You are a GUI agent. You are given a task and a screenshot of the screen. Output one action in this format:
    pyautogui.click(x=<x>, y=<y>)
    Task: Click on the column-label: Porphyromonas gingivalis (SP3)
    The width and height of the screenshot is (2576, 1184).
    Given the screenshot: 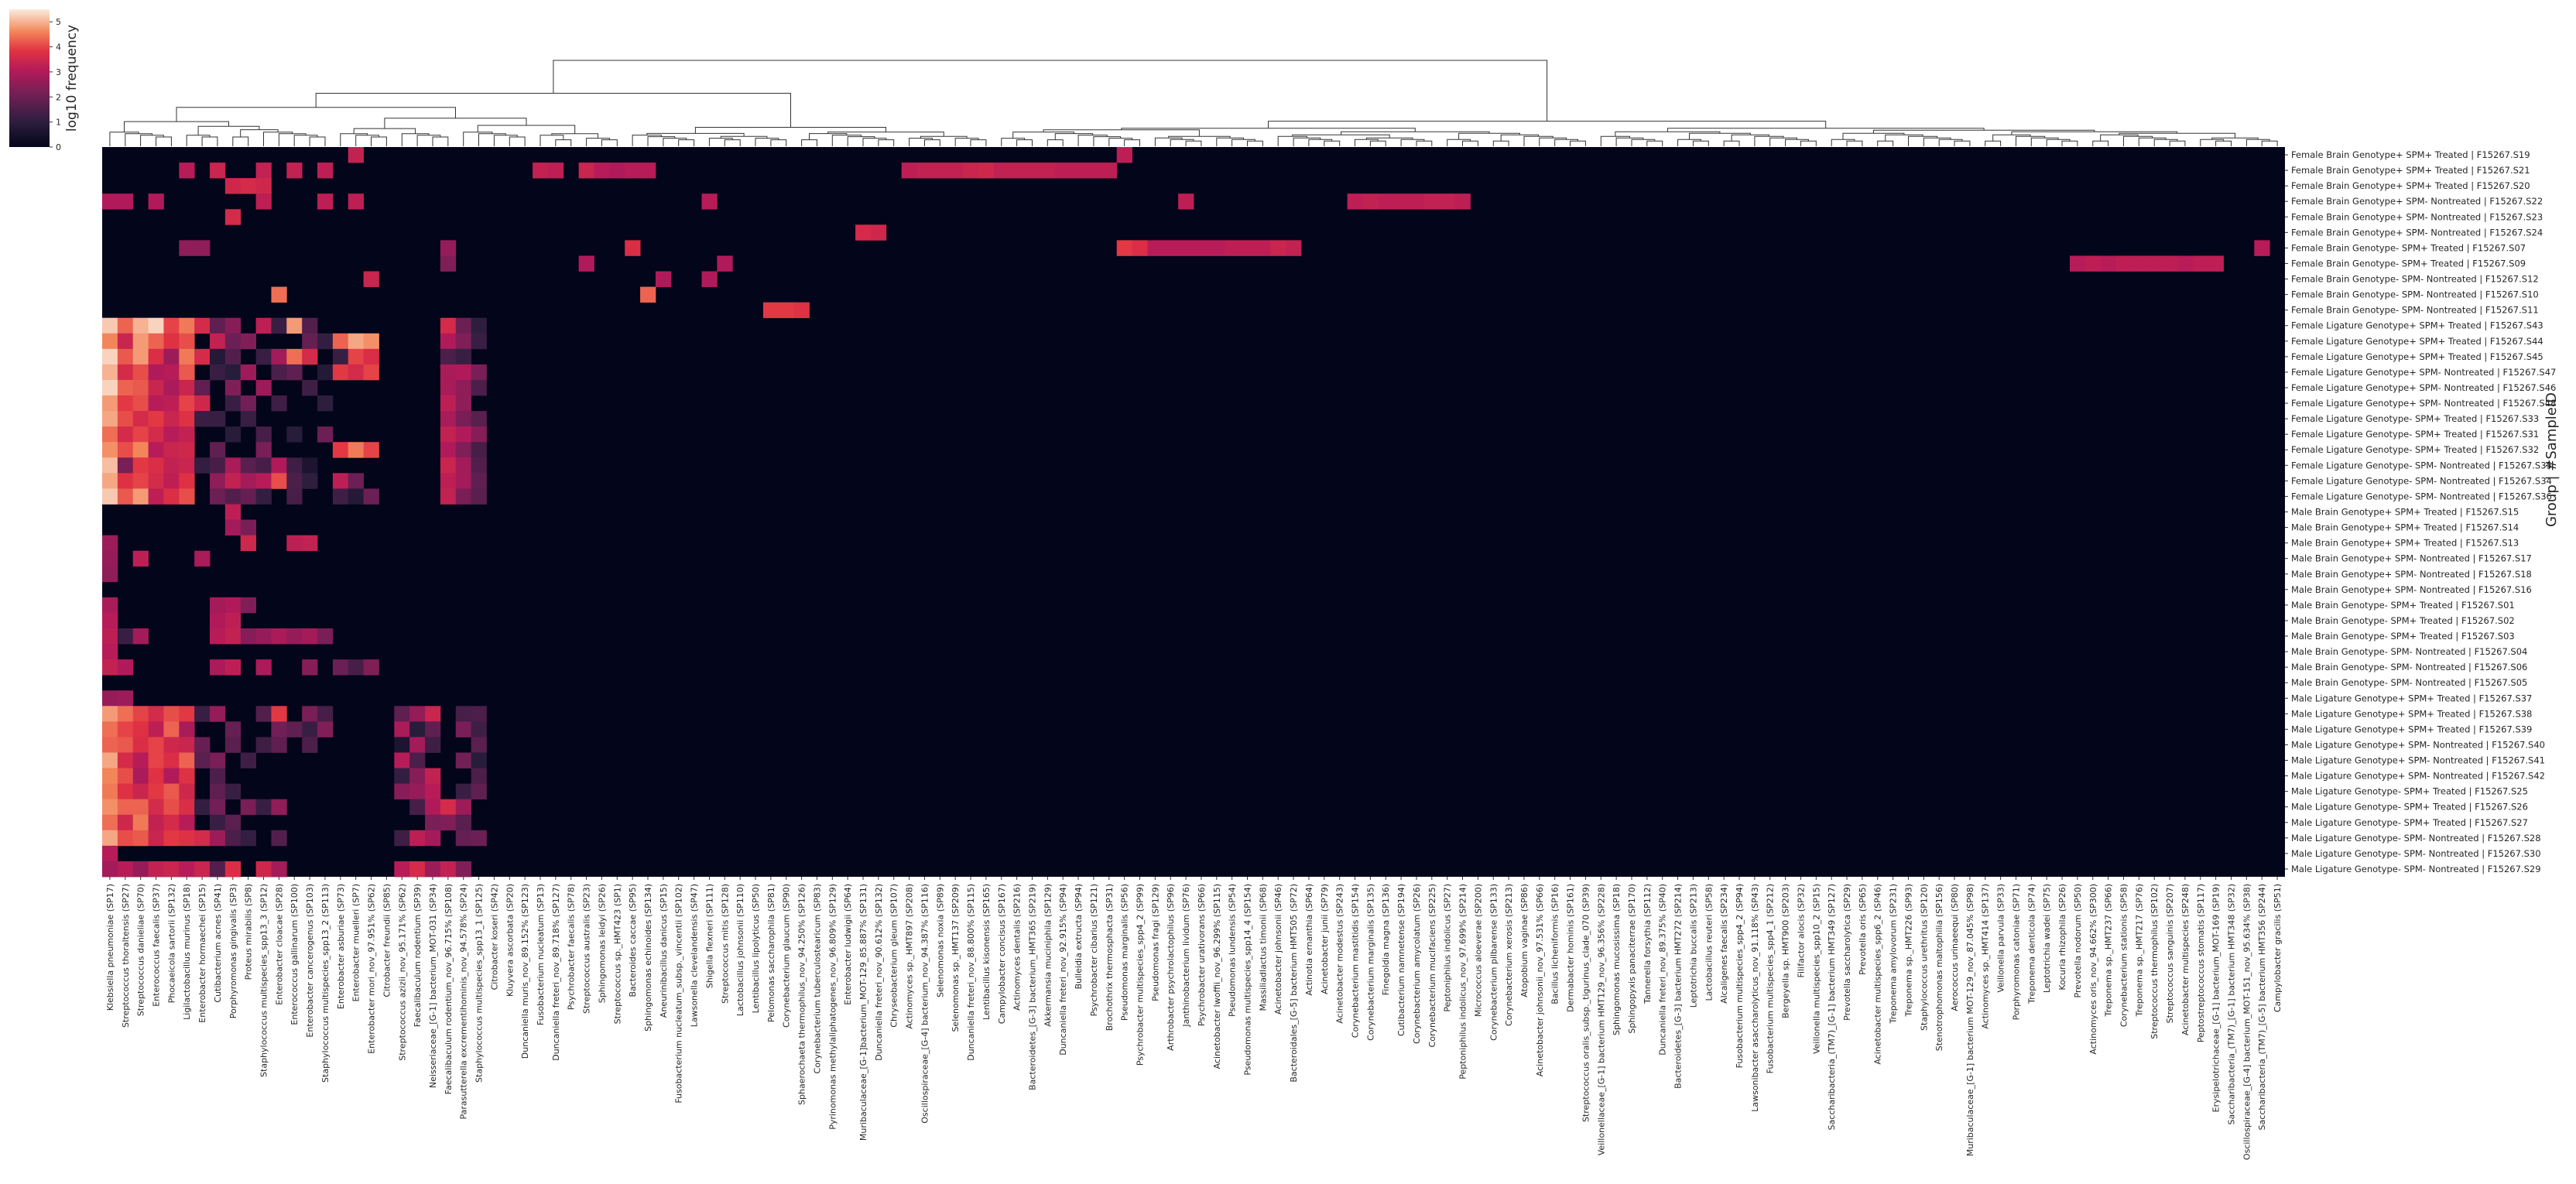 What is the action you would take?
    pyautogui.click(x=233, y=951)
    